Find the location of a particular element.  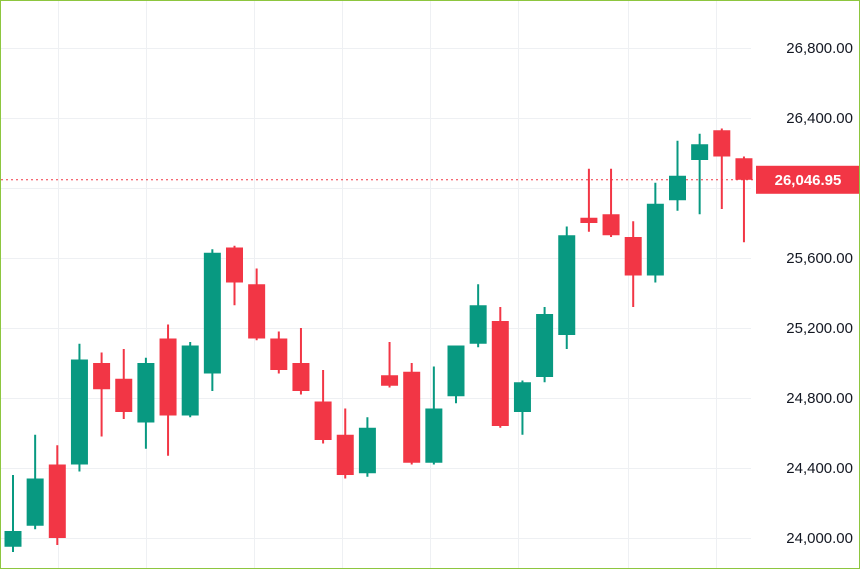

last-price-badge is located at coordinates (807, 179).